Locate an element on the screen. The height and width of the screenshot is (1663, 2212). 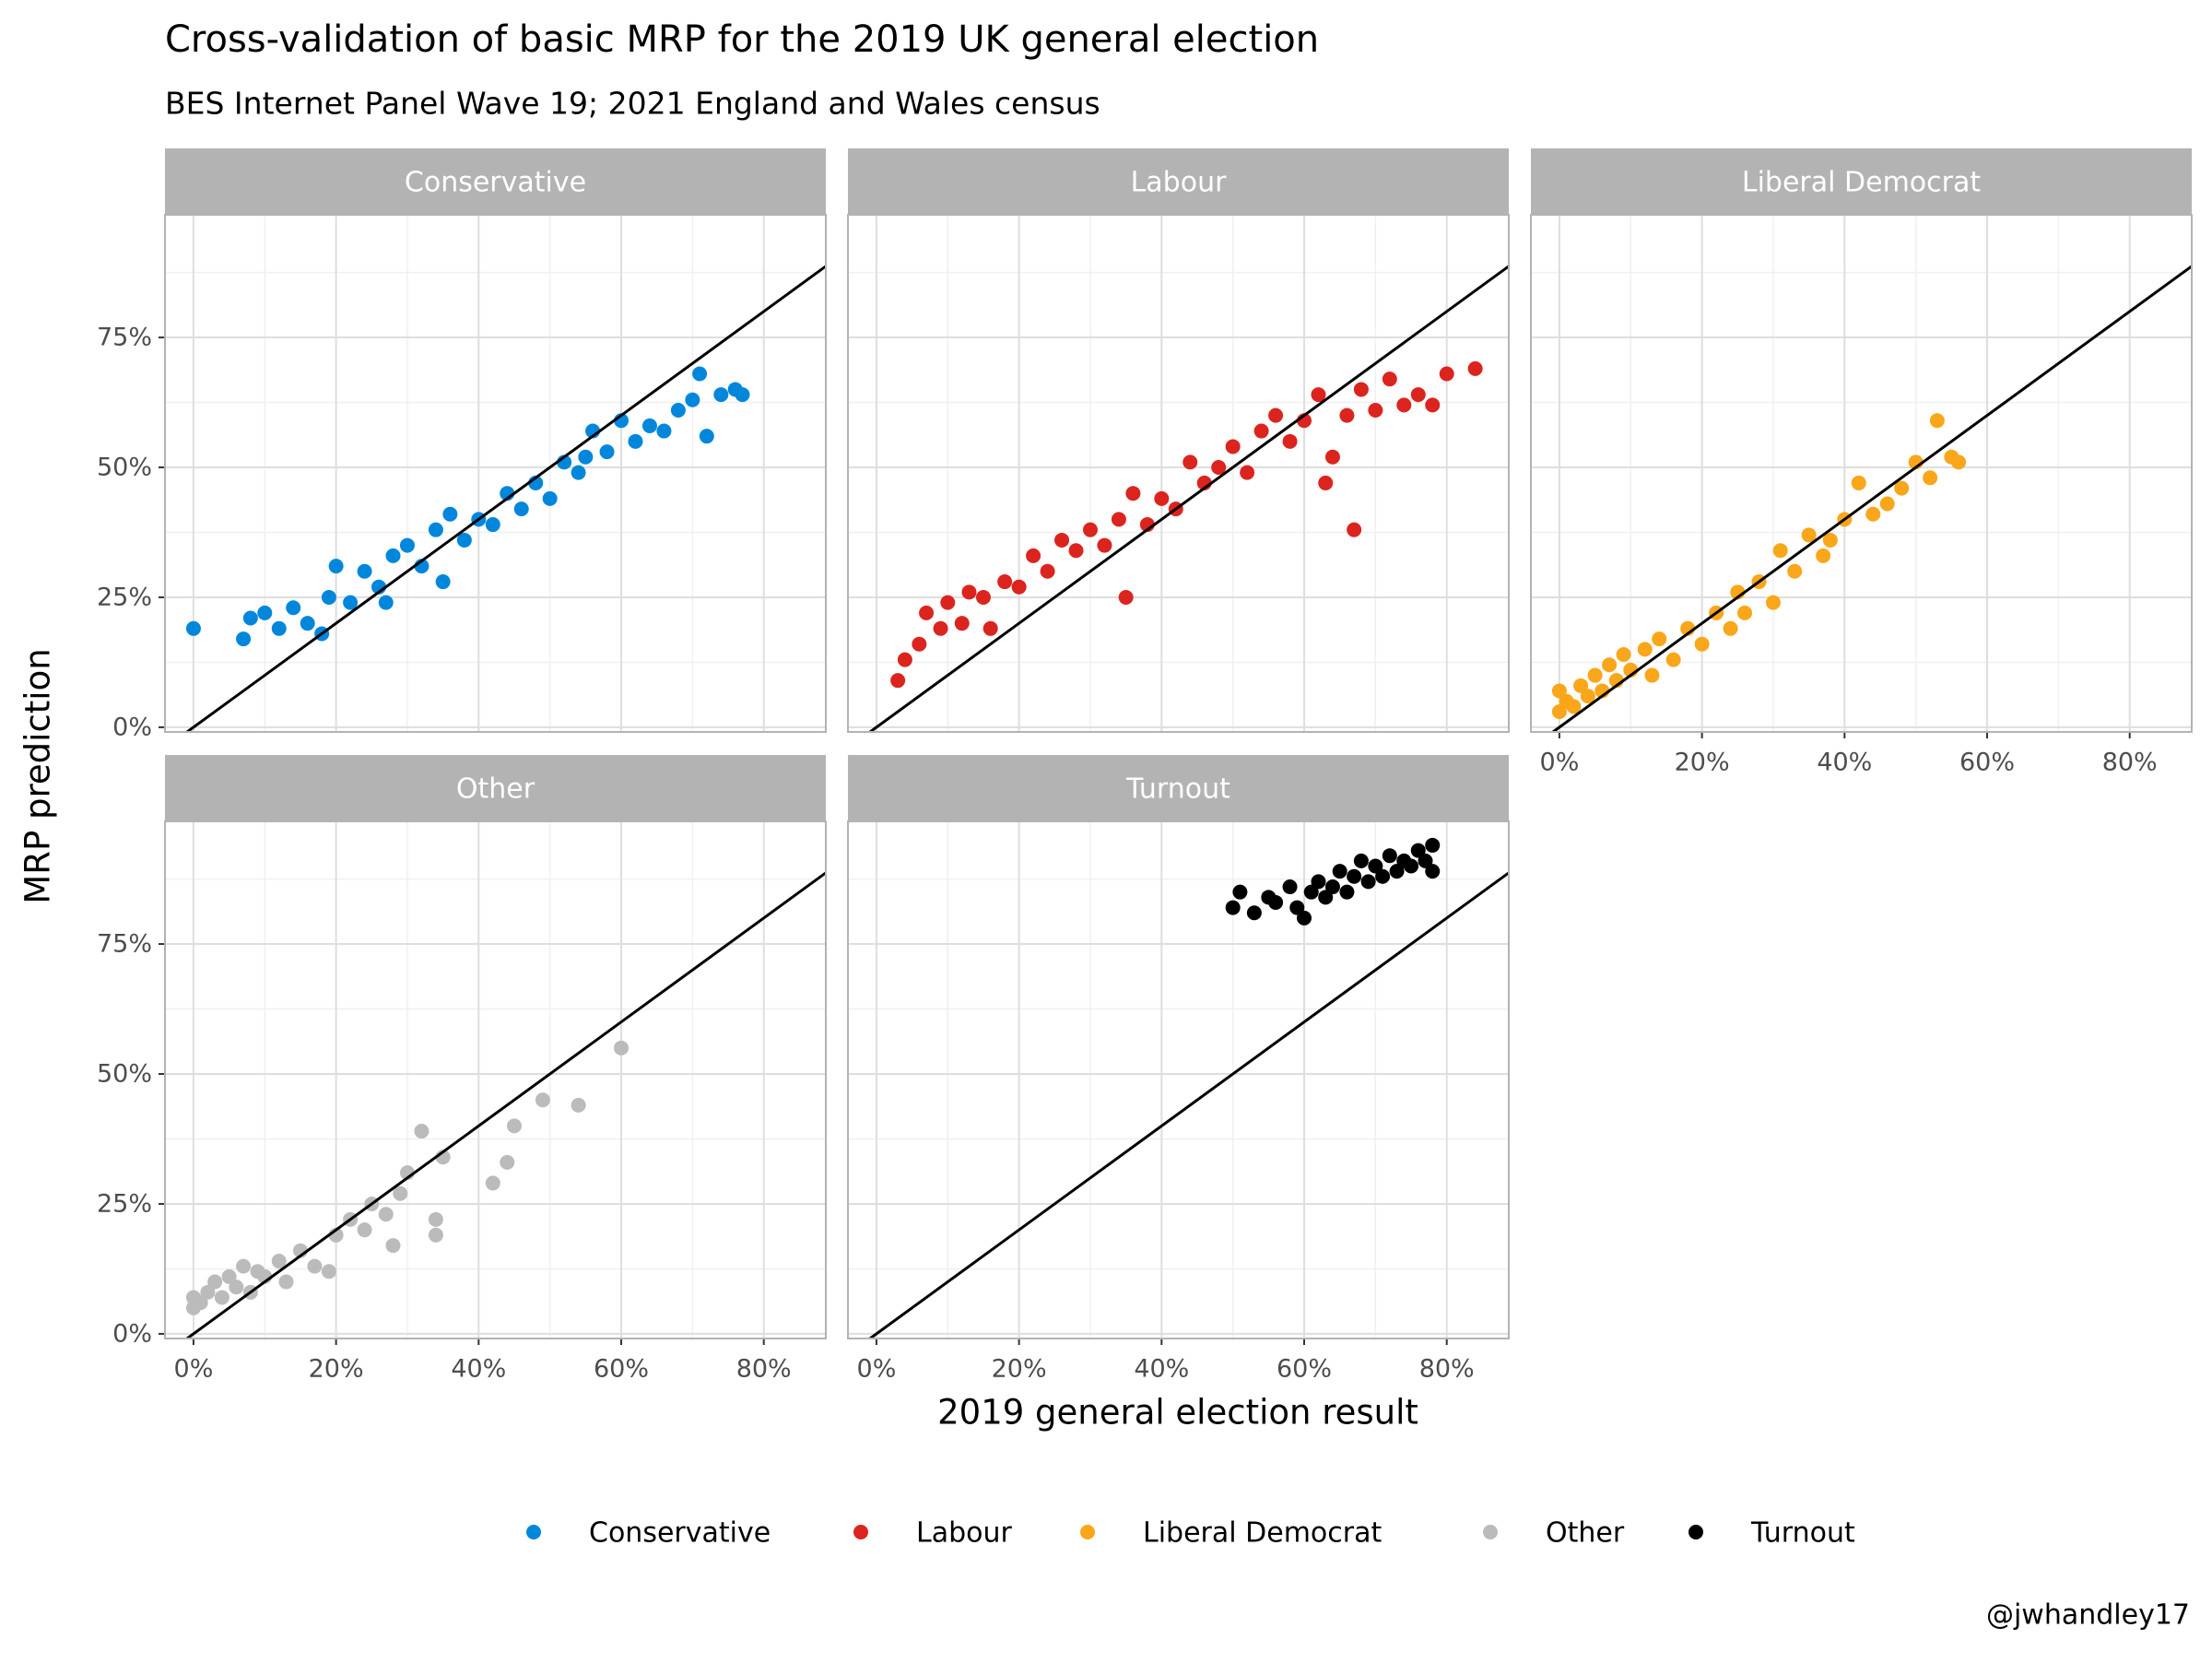
strip-label: Turnout is located at coordinates (1177, 789).